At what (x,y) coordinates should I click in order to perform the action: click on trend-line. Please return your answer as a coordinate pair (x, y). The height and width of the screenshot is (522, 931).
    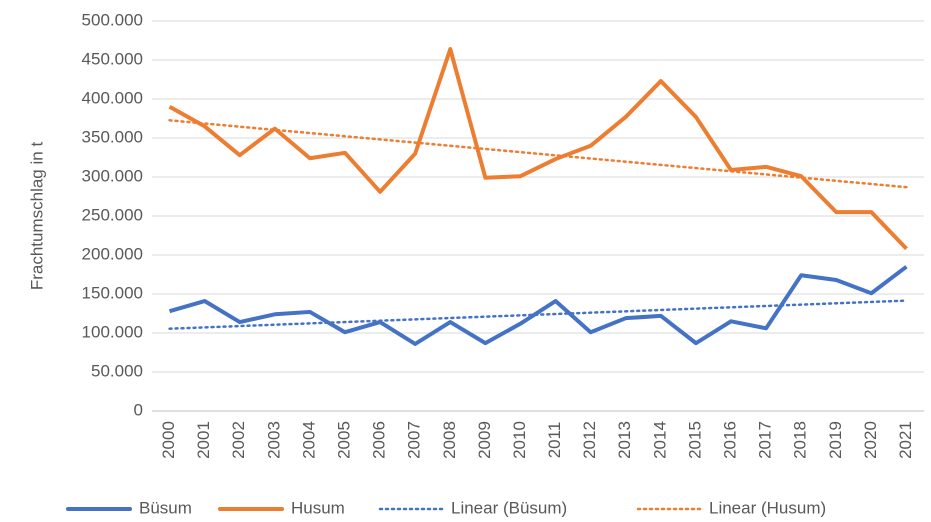
    Looking at the image, I should click on (538, 314).